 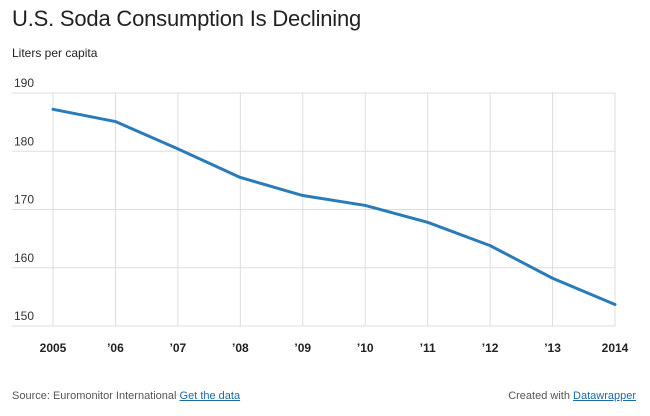 I want to click on created-with-text: Created with, so click(x=539, y=396).